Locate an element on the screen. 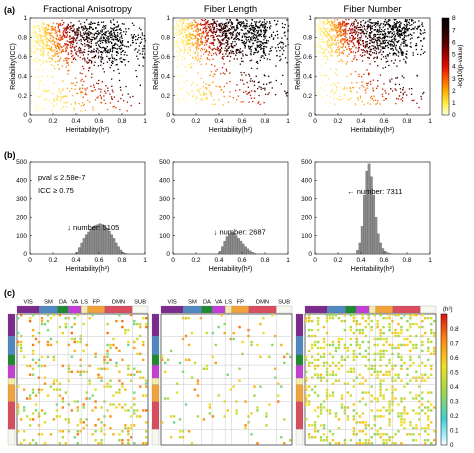 The image size is (474, 453). matrix-cells is located at coordinates (226, 379).